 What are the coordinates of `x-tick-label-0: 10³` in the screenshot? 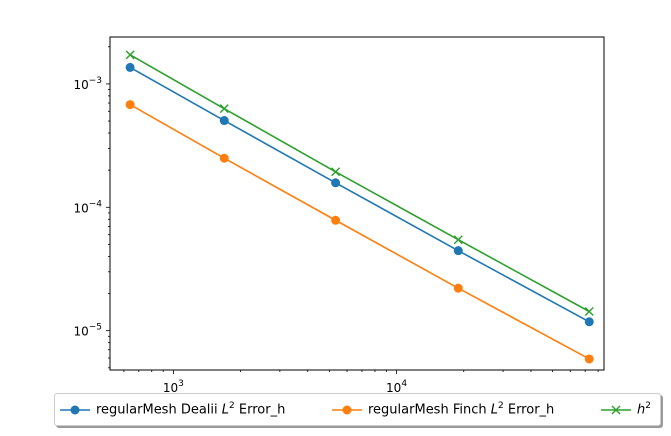 It's located at (173, 387).